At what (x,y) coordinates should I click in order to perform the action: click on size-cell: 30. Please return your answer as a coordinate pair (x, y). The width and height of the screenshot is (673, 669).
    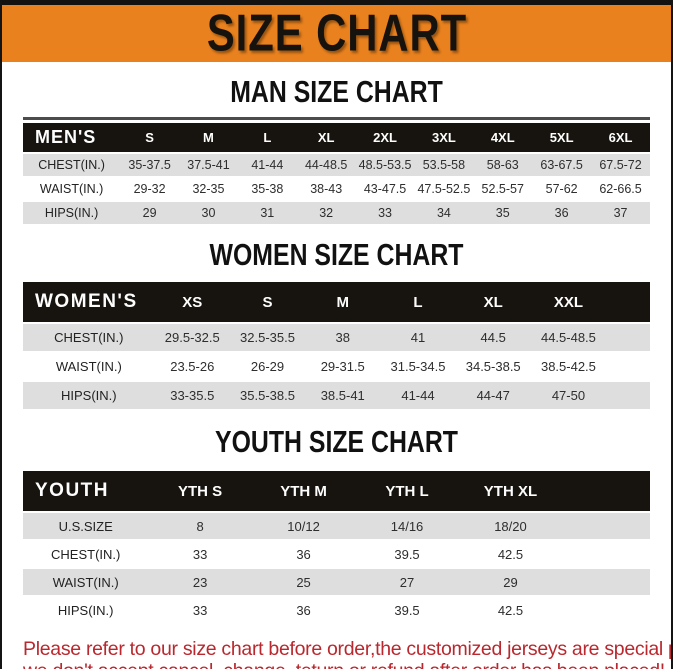
    Looking at the image, I should click on (208, 213).